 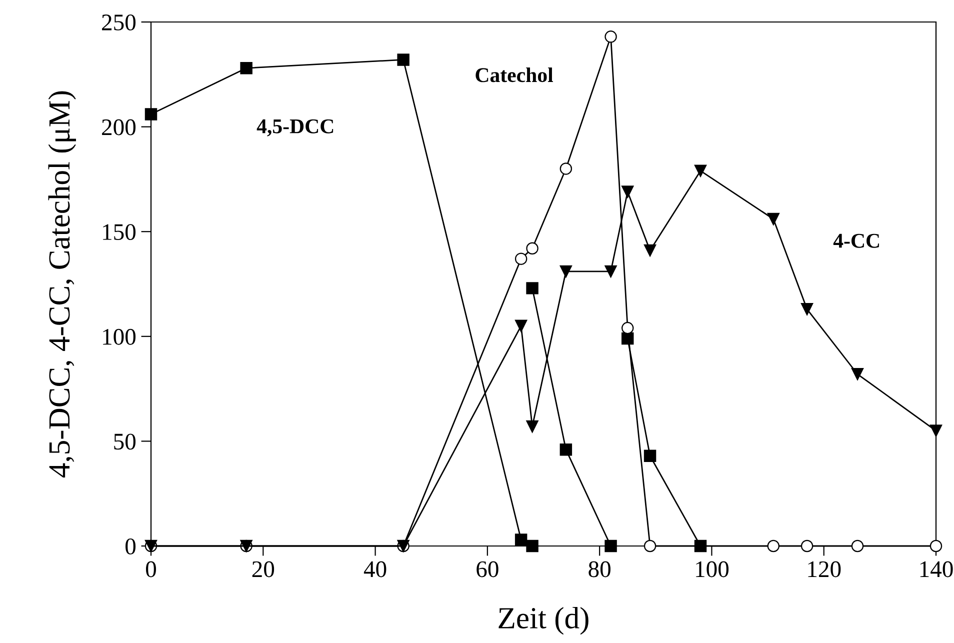 What do you see at coordinates (119, 336) in the screenshot?
I see `y-tick-label: 100` at bounding box center [119, 336].